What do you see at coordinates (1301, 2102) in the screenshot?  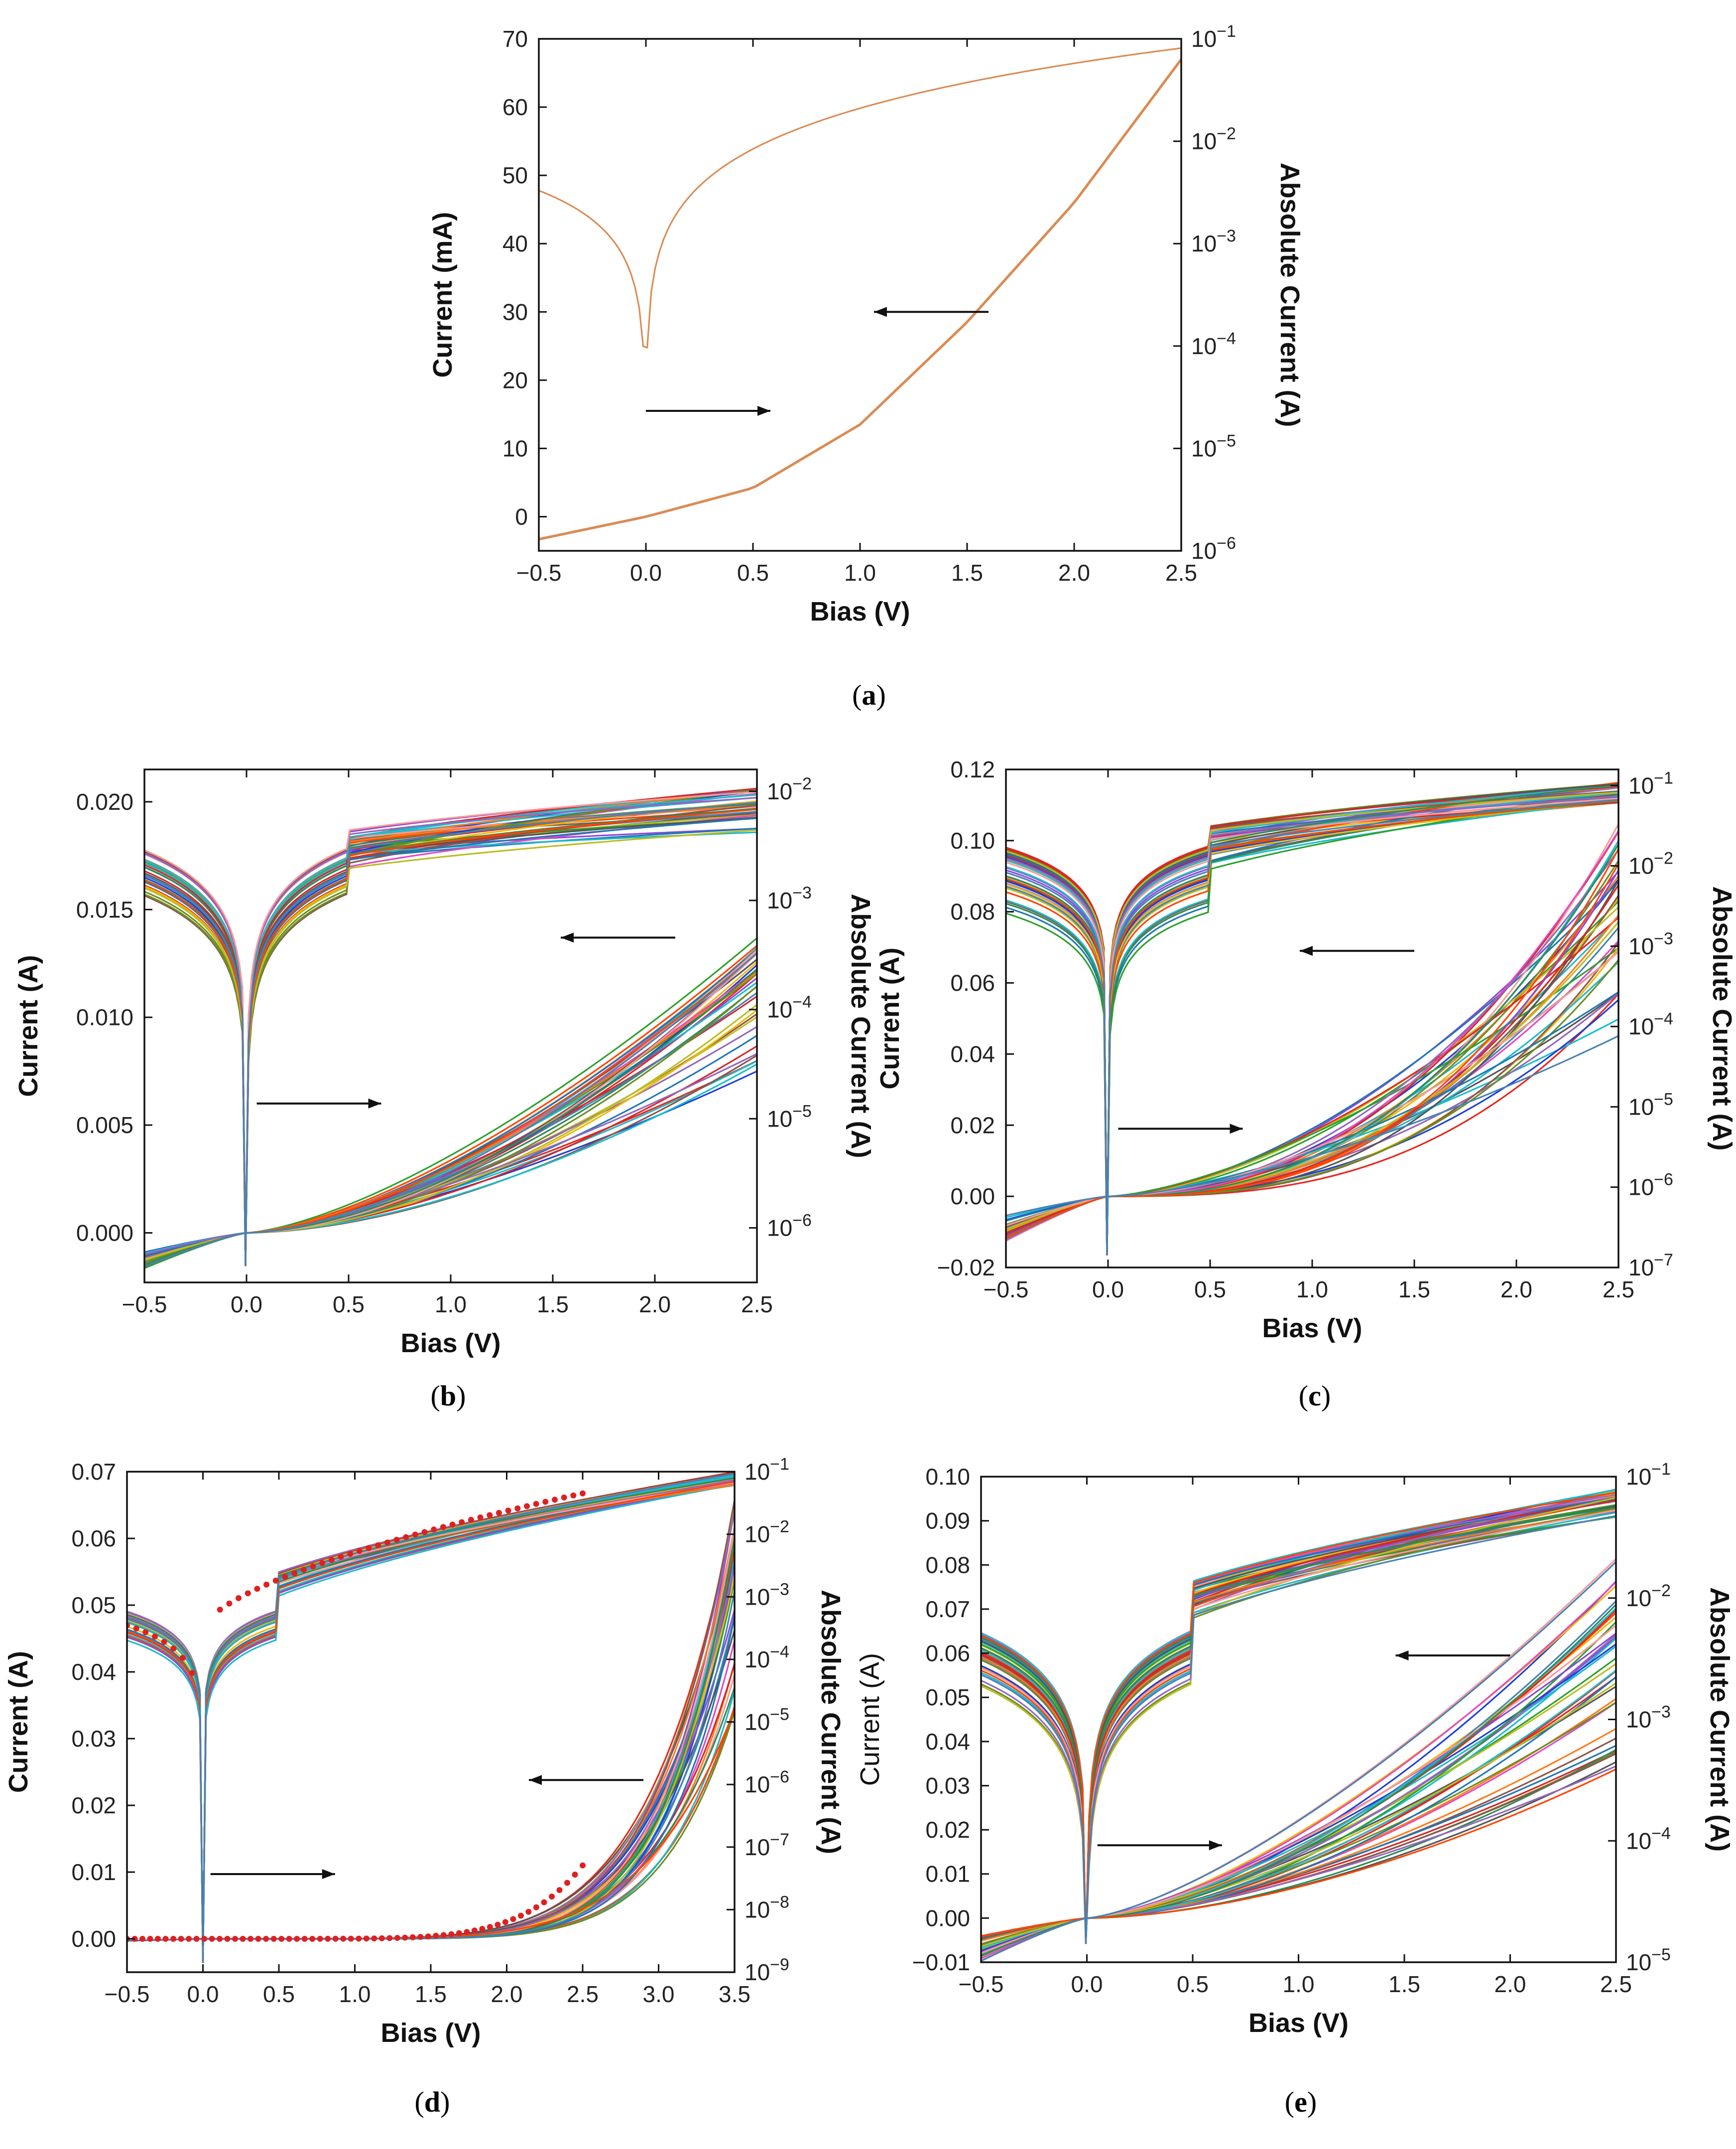 I see `panel-caption: (e)` at bounding box center [1301, 2102].